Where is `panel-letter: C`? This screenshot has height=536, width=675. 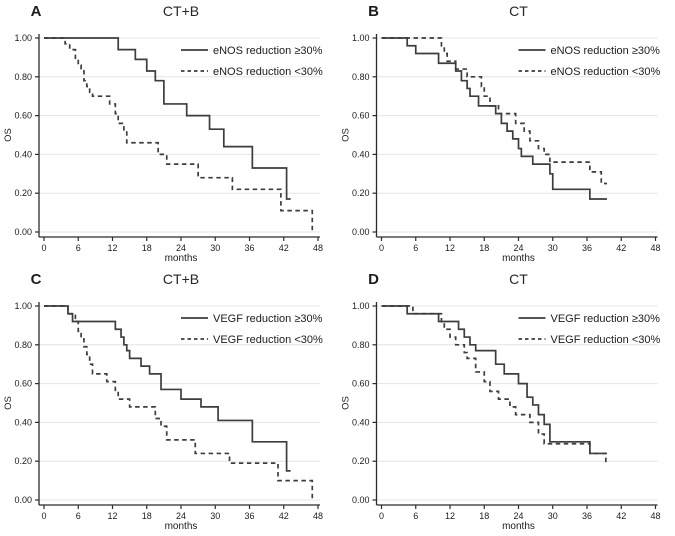 panel-letter: C is located at coordinates (36, 279).